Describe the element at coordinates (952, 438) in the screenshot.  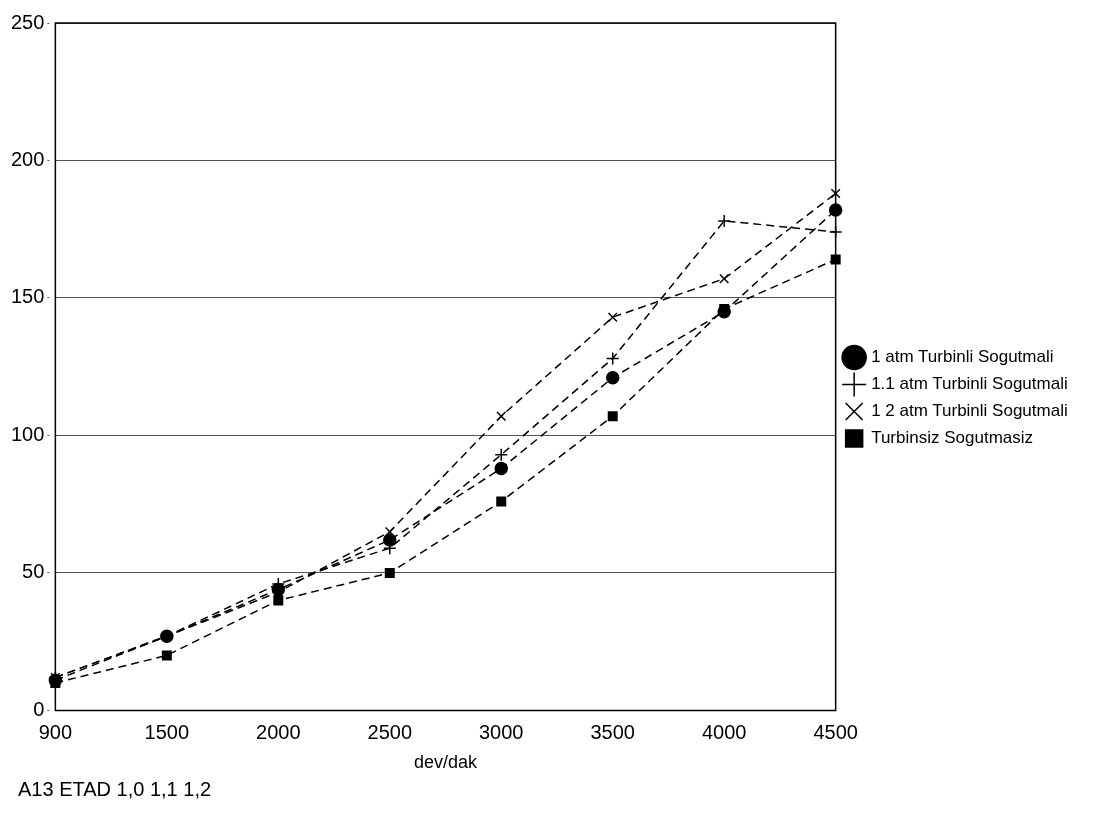
I see `legend-label: Turbinsiz Sogutmasiz` at that location.